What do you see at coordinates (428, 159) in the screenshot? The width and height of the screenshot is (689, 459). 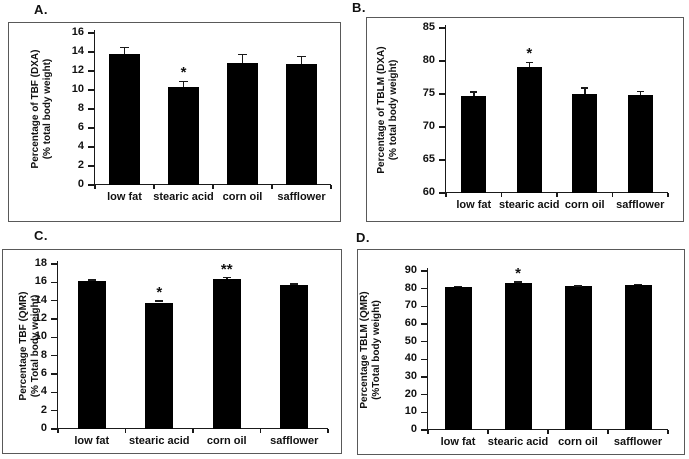 I see `y-axis-tick-label: 65` at bounding box center [428, 159].